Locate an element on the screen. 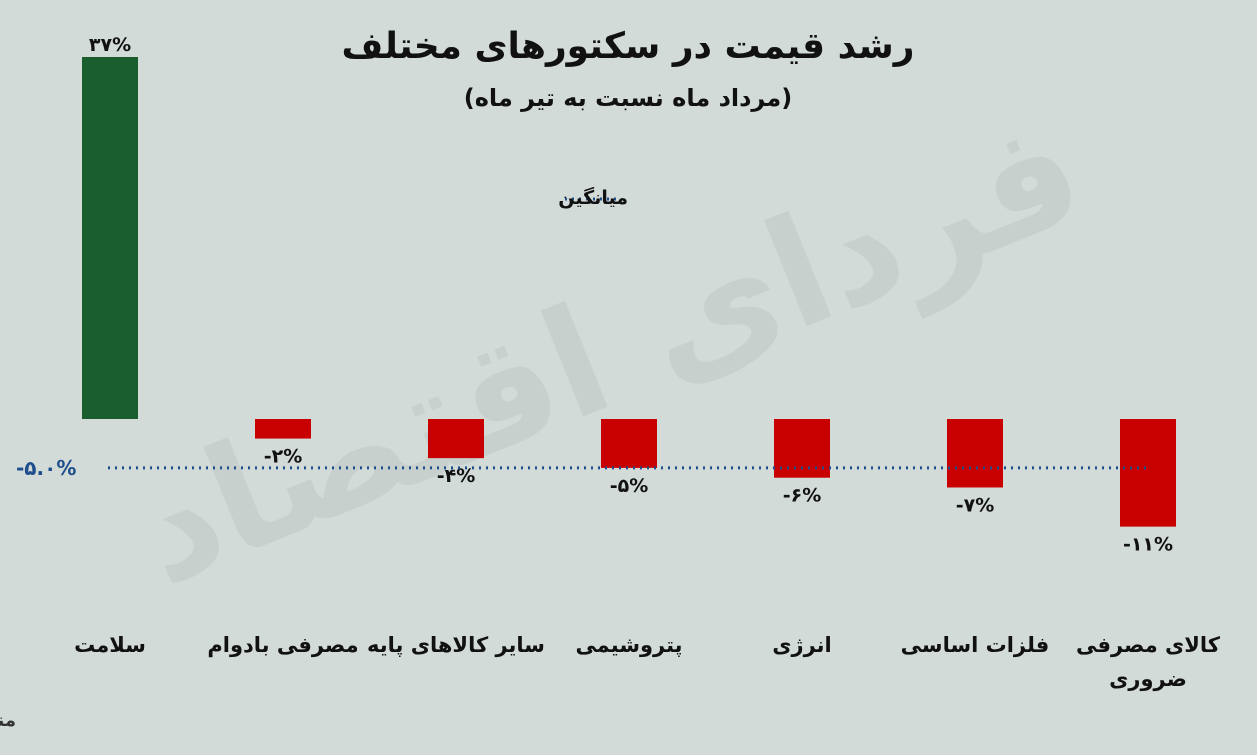 This screenshot has width=1257, height=755. chart-title: رشد قیمت در سکتورهای مختلف is located at coordinates (627, 46).